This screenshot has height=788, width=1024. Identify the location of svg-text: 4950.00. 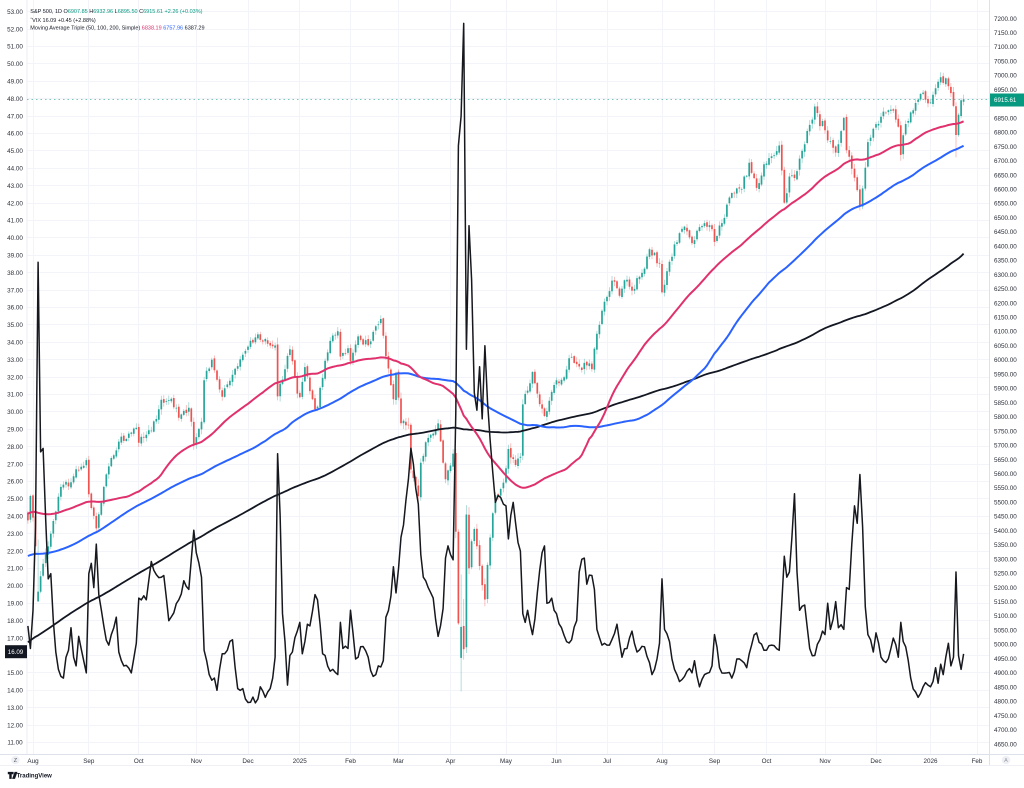
(1005, 659).